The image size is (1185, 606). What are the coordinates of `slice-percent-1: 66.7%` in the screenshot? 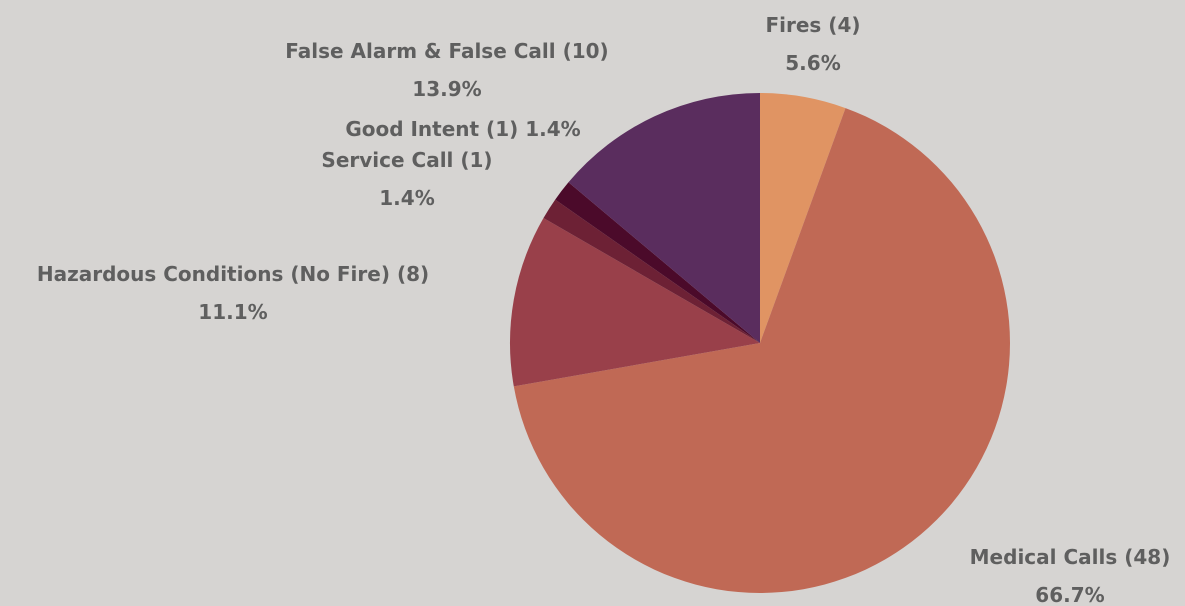 It's located at (1069, 594).